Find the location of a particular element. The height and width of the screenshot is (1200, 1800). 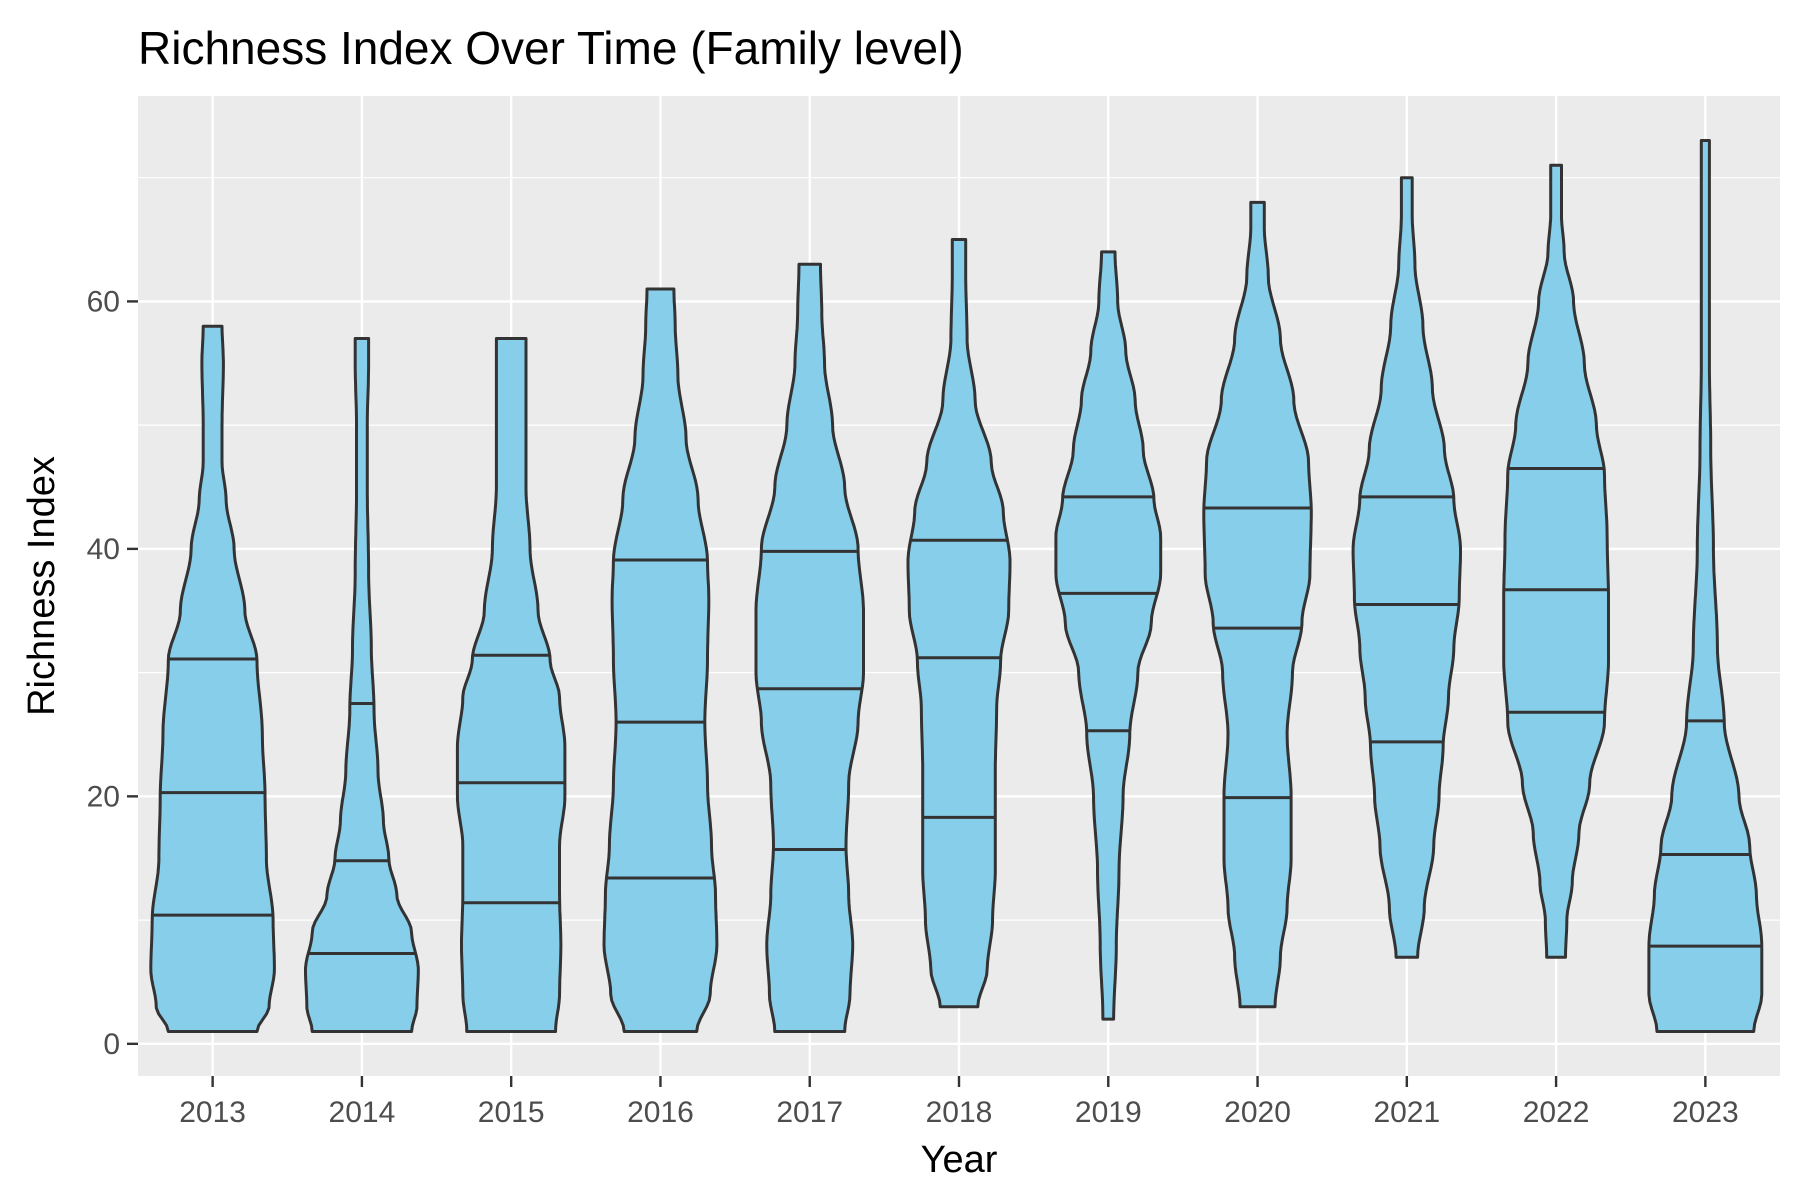

violin-2017 is located at coordinates (809, 647).